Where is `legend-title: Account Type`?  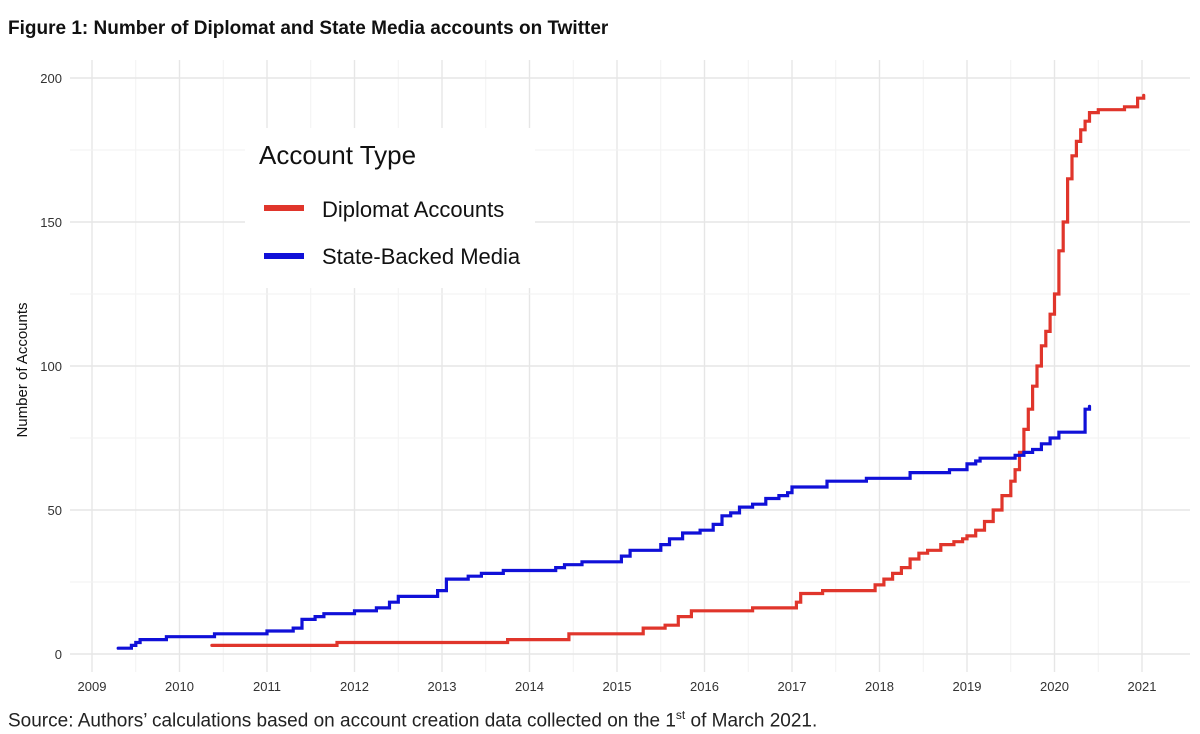
legend-title: Account Type is located at coordinates (337, 155).